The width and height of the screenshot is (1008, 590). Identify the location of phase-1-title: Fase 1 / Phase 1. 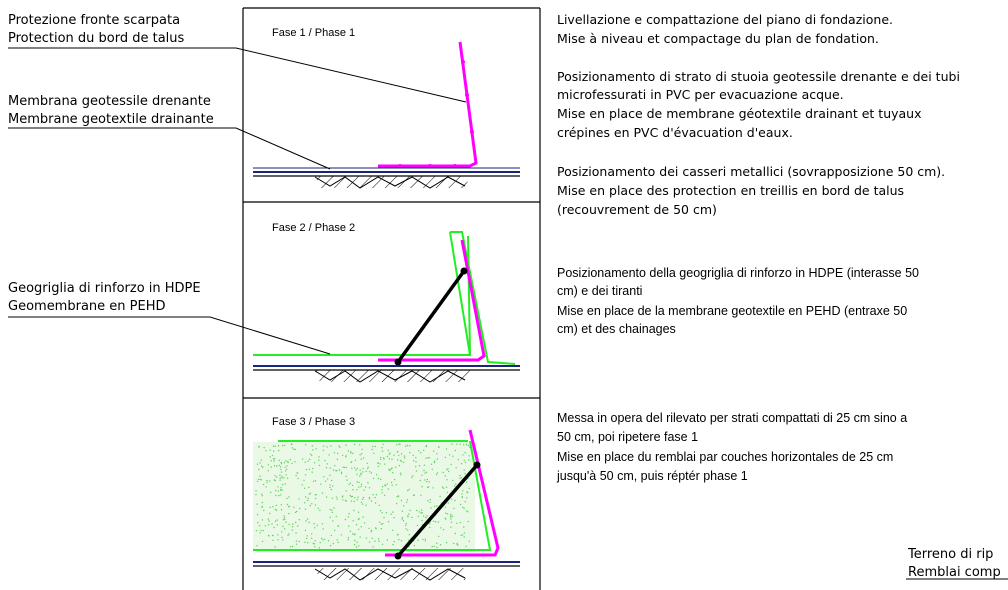
(313, 33).